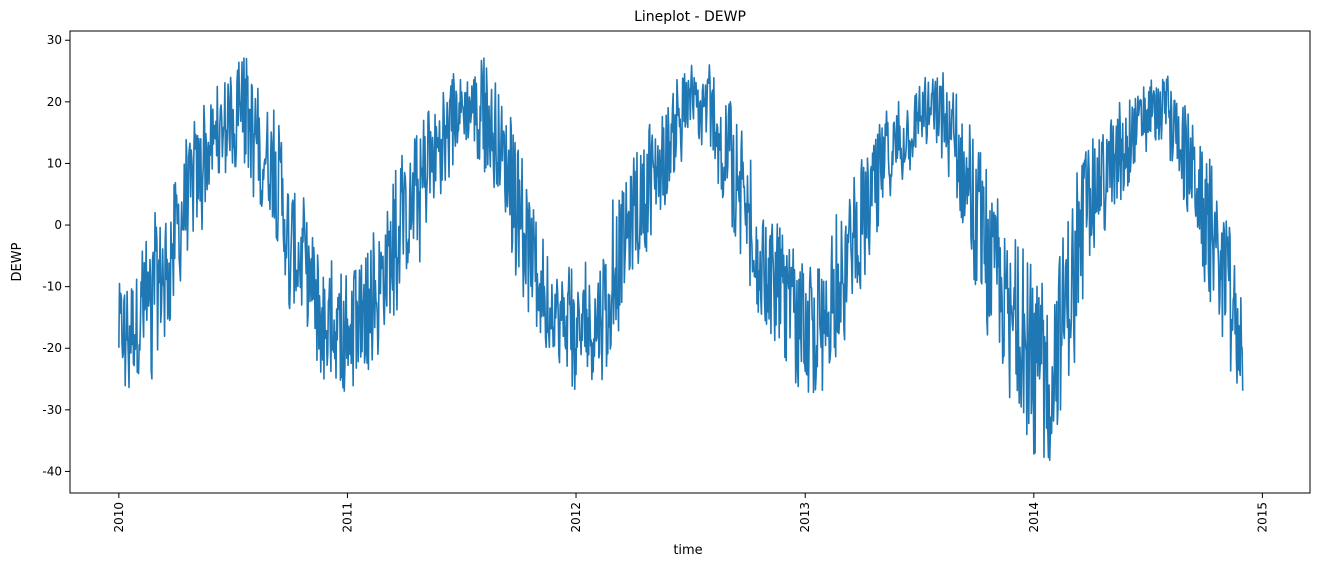 The image size is (1318, 567). I want to click on y-tick-label: 10, so click(54, 163).